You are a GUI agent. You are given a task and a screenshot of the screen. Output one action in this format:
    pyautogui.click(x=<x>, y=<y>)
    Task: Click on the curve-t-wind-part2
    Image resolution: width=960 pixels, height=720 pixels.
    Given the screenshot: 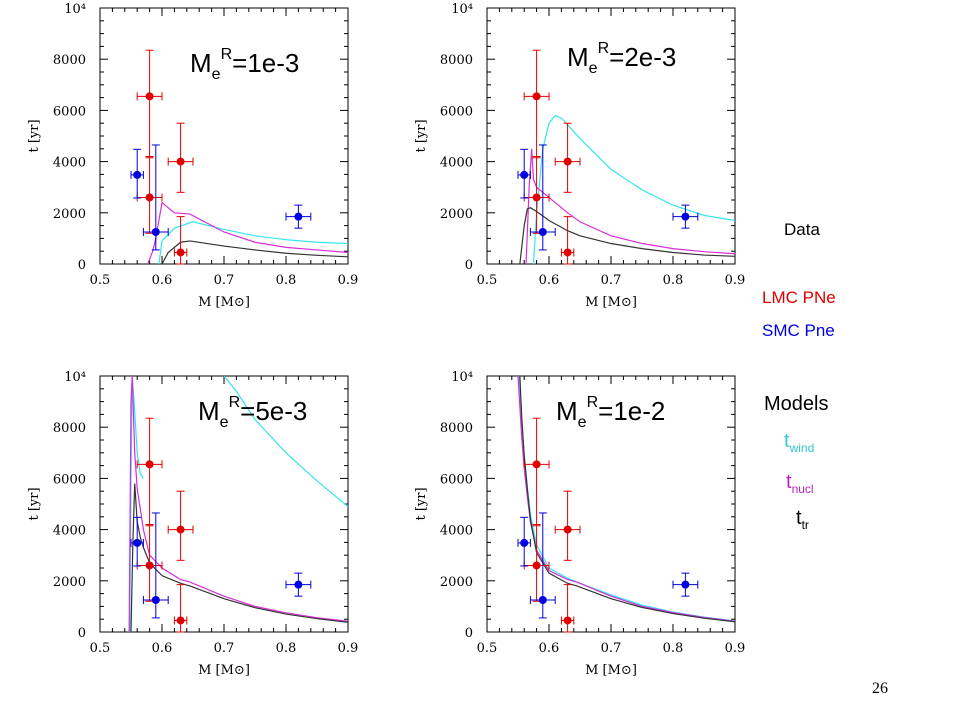 What is the action you would take?
    pyautogui.click(x=285, y=442)
    